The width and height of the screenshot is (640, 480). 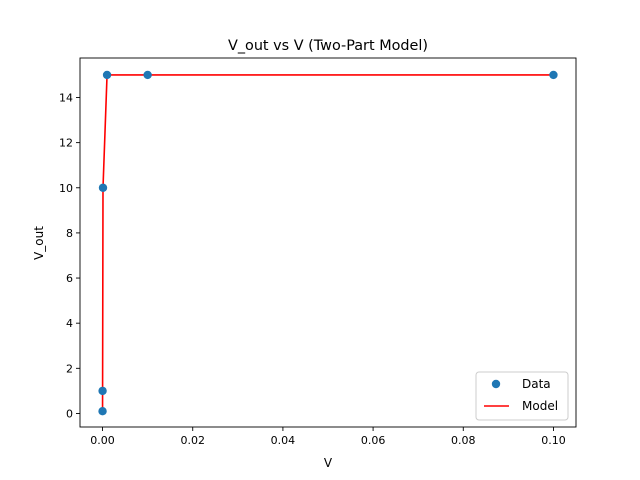 I want to click on x-tick-label-5: 0.10, so click(x=553, y=440).